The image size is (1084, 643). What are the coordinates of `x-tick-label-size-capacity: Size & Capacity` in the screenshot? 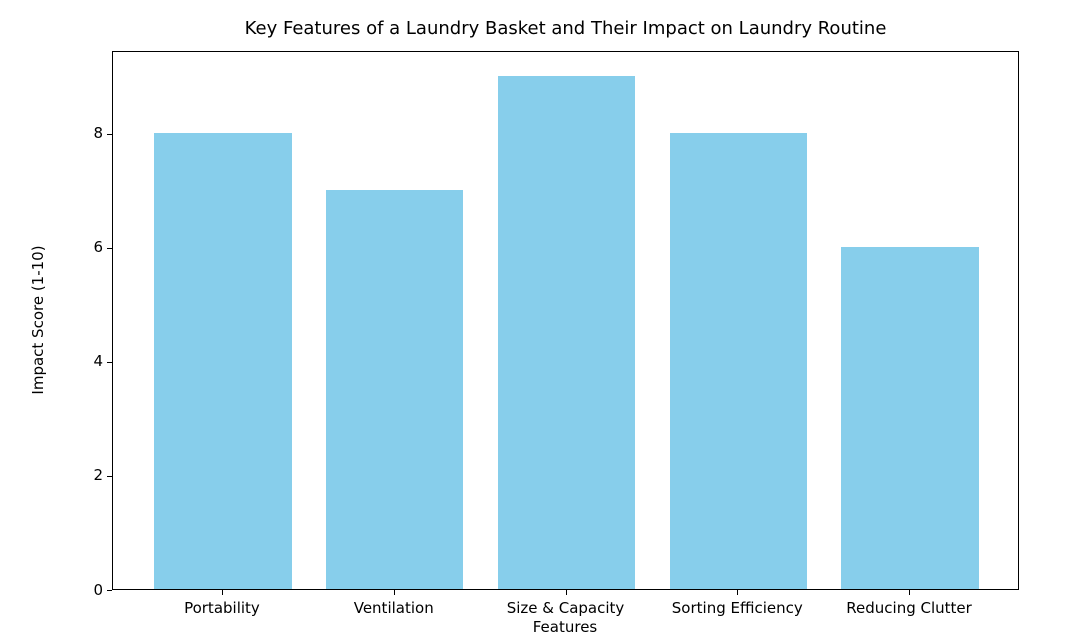 It's located at (565, 608).